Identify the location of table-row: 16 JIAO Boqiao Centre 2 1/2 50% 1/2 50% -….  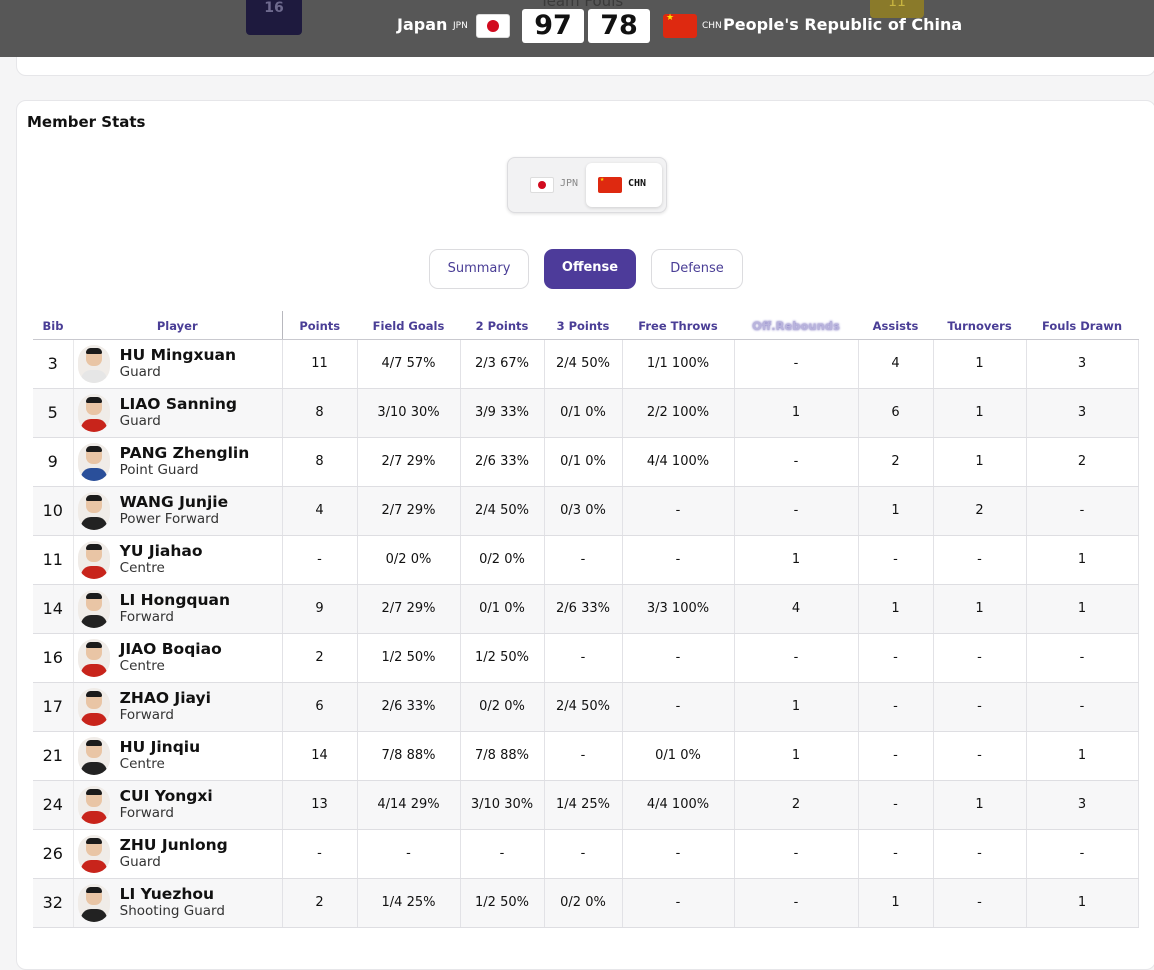
(586, 658).